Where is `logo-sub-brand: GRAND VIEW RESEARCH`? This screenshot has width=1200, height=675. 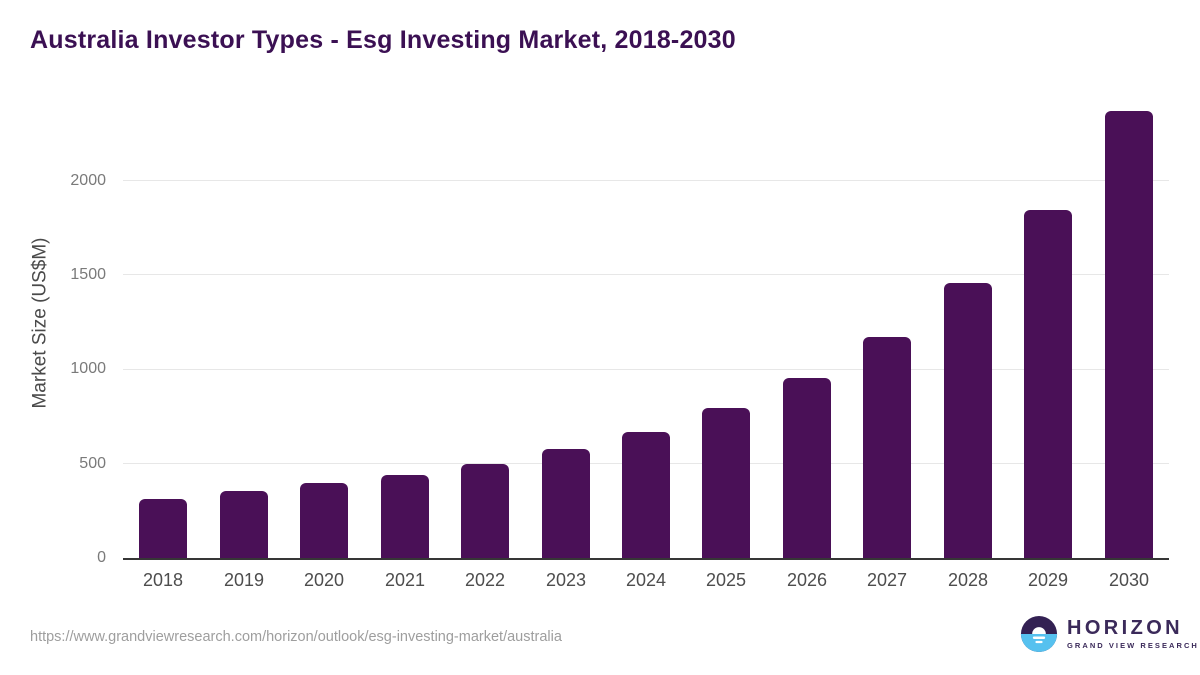
logo-sub-brand: GRAND VIEW RESEARCH is located at coordinates (1133, 645).